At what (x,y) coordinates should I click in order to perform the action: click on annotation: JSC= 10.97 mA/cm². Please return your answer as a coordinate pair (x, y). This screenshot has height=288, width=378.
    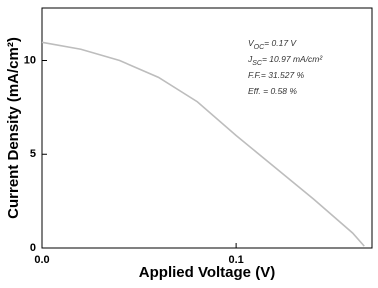
    Looking at the image, I should click on (285, 60).